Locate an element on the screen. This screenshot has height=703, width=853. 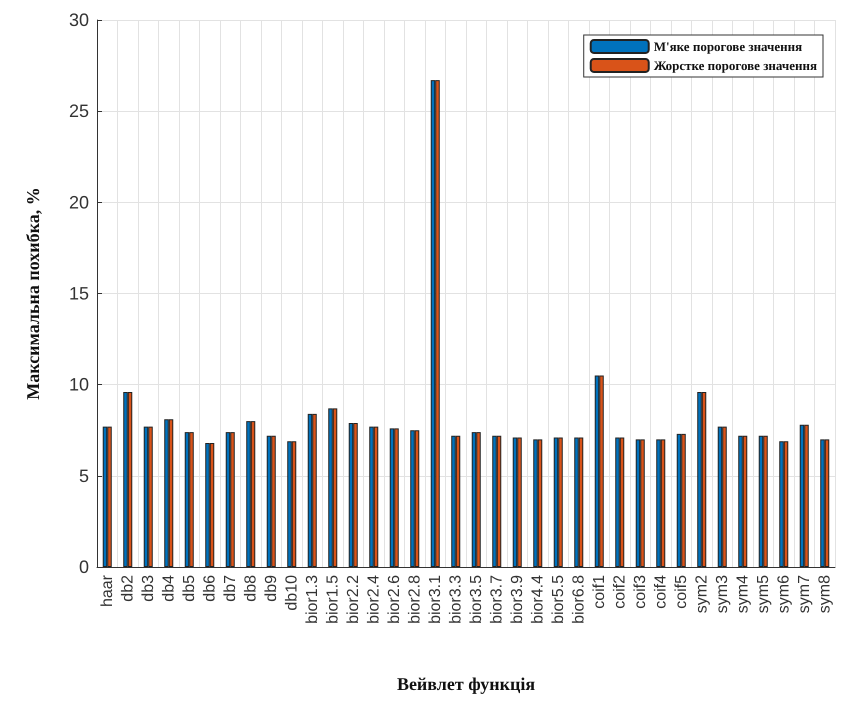
x-tick-label: sym4 is located at coordinates (743, 594).